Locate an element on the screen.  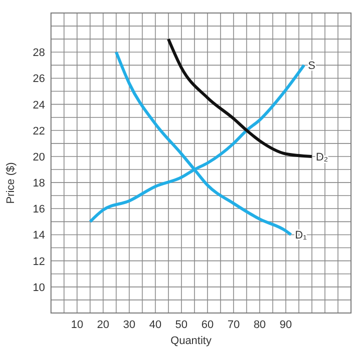
x-tick-label: 10 is located at coordinates (77, 325).